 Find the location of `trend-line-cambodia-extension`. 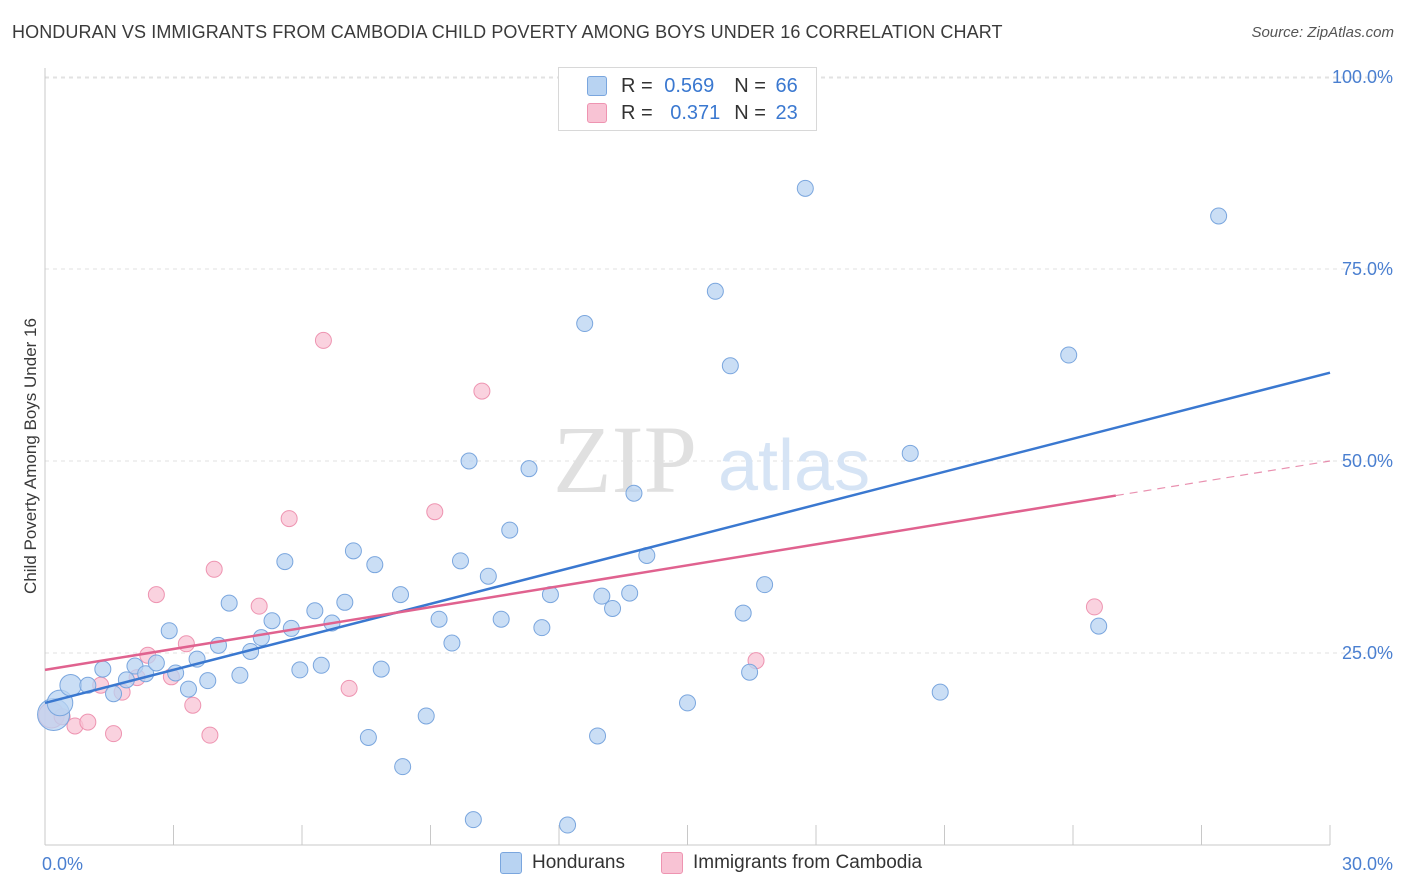

trend-line-cambodia-extension is located at coordinates (1223, 478).